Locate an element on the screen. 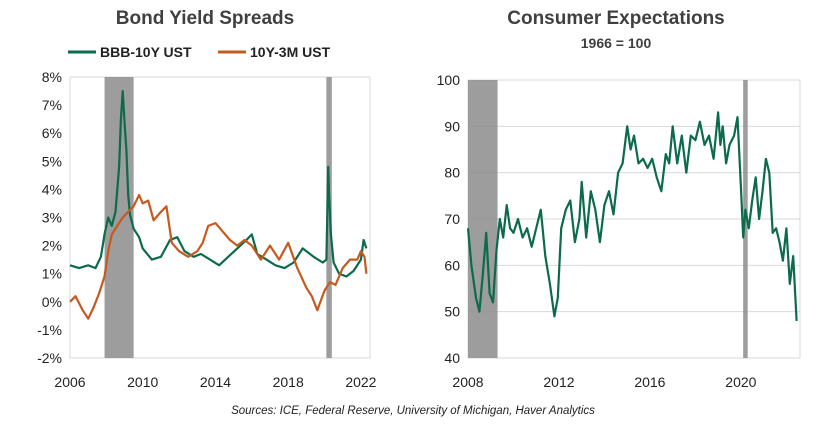  right-chart-subtitle: 1966 = 100 is located at coordinates (616, 43).